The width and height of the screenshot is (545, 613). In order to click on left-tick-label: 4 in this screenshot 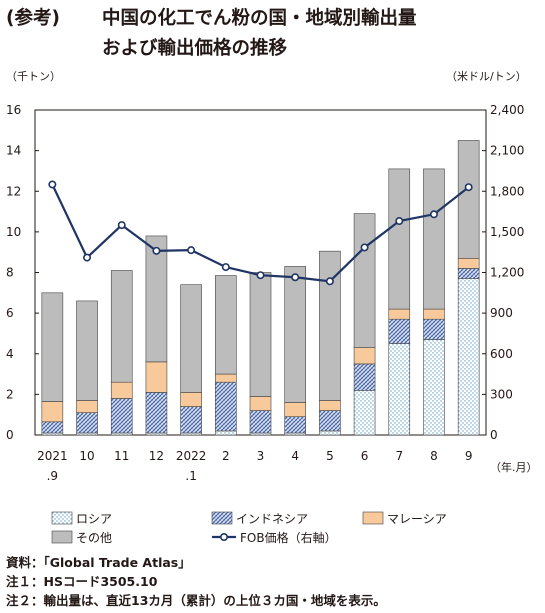, I will do `click(10, 354)`.